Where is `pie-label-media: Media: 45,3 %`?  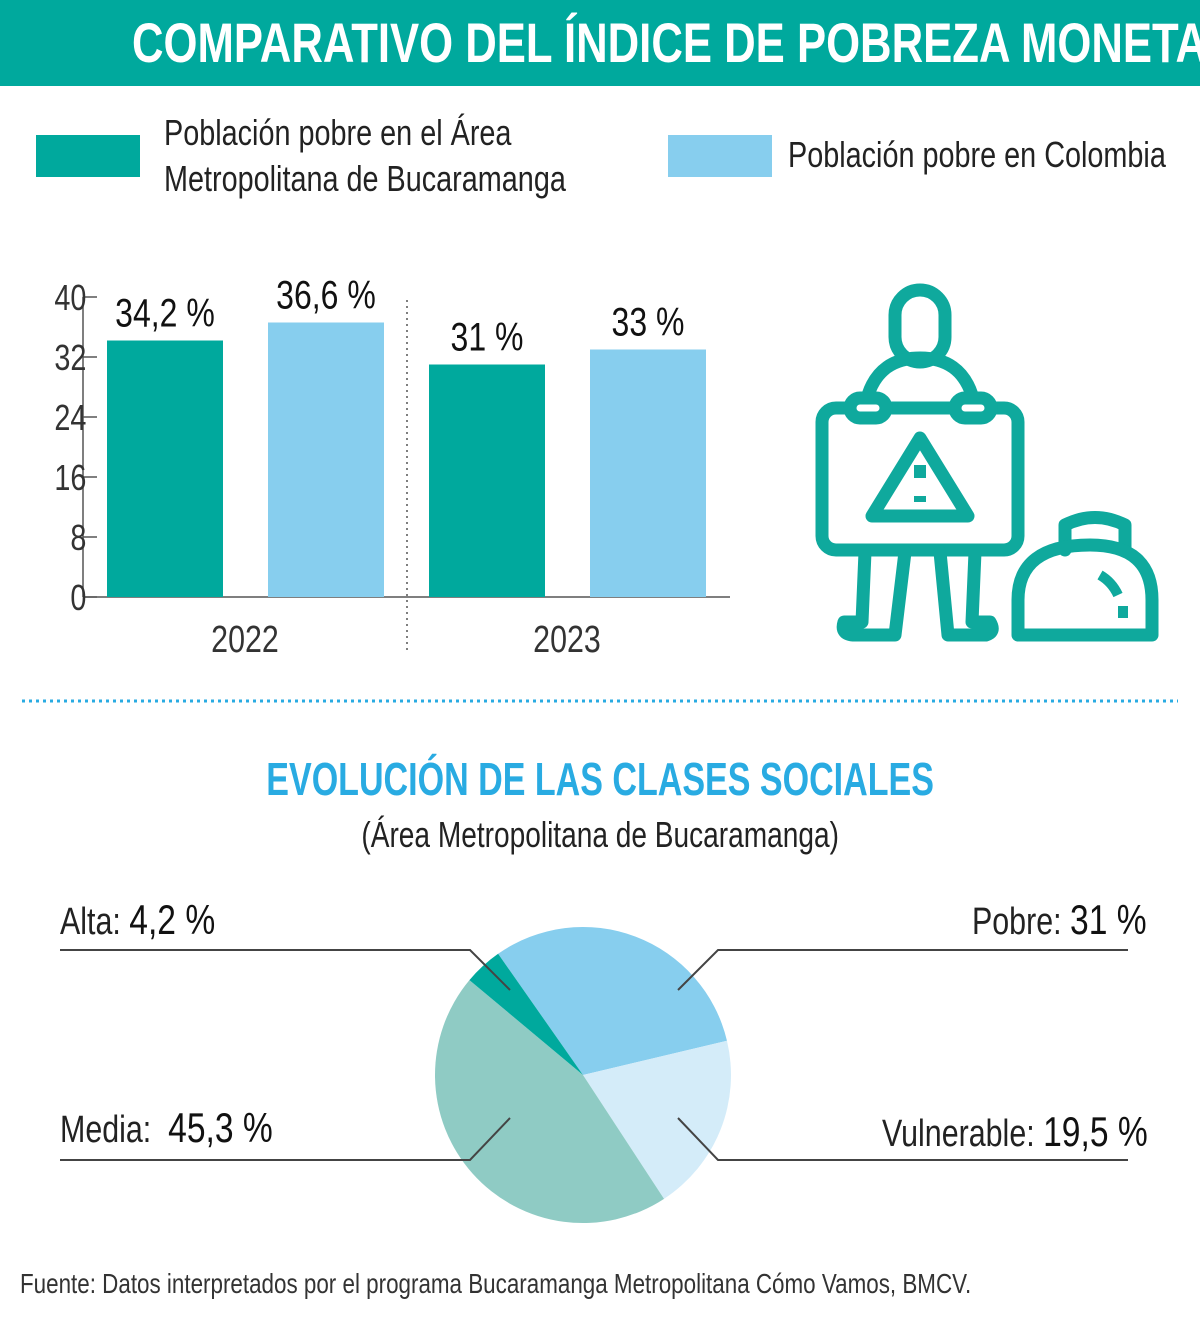
pie-label-media: Media: 45,3 % is located at coordinates (193, 1128).